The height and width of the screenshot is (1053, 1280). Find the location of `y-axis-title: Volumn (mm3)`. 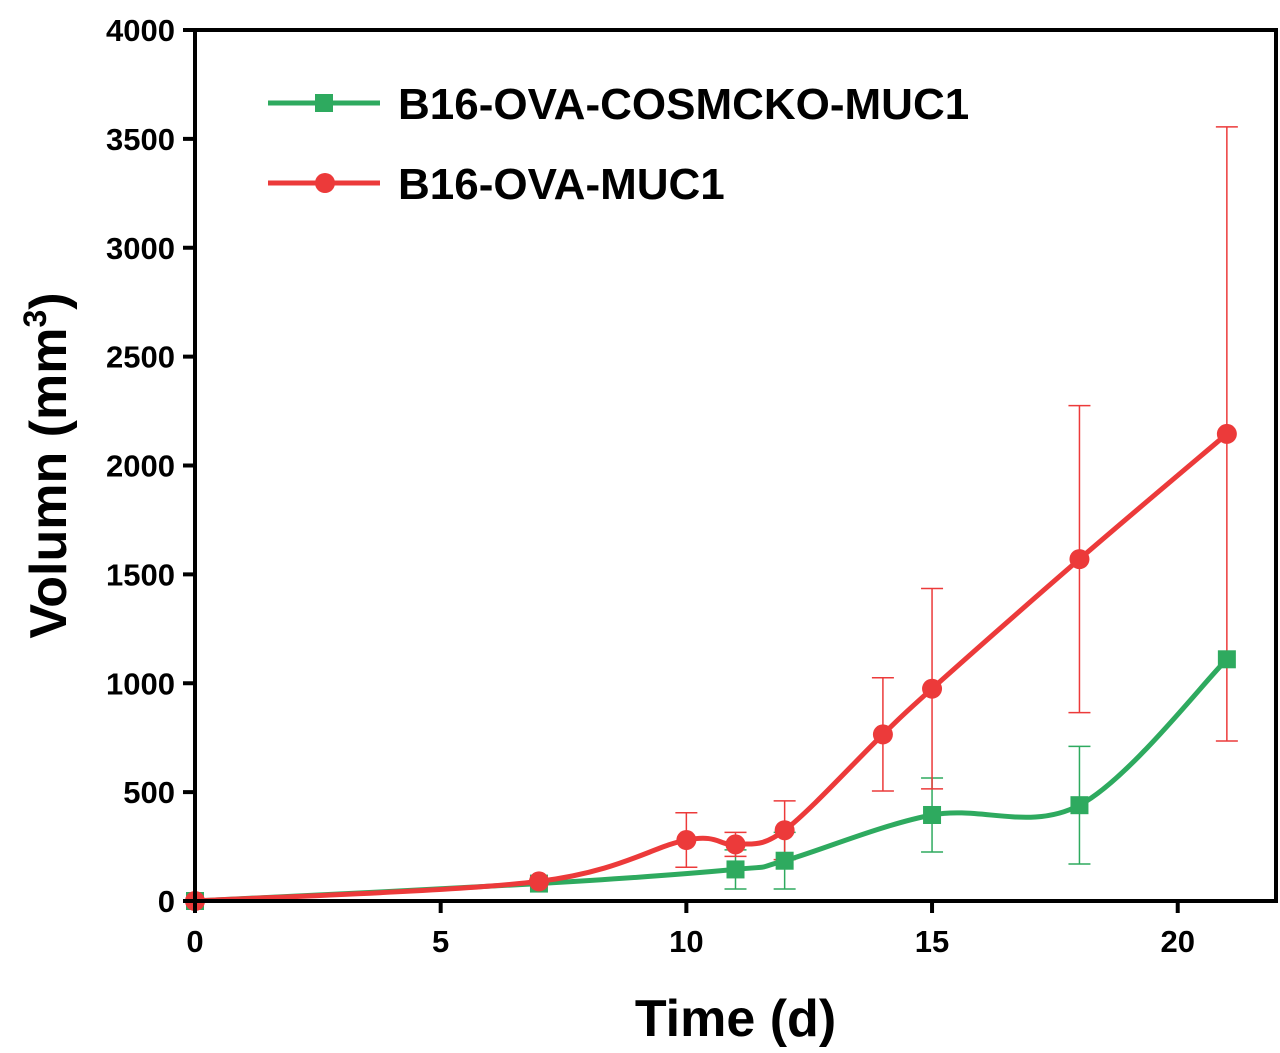

y-axis-title: Volumn (mm3) is located at coordinates (47, 465).